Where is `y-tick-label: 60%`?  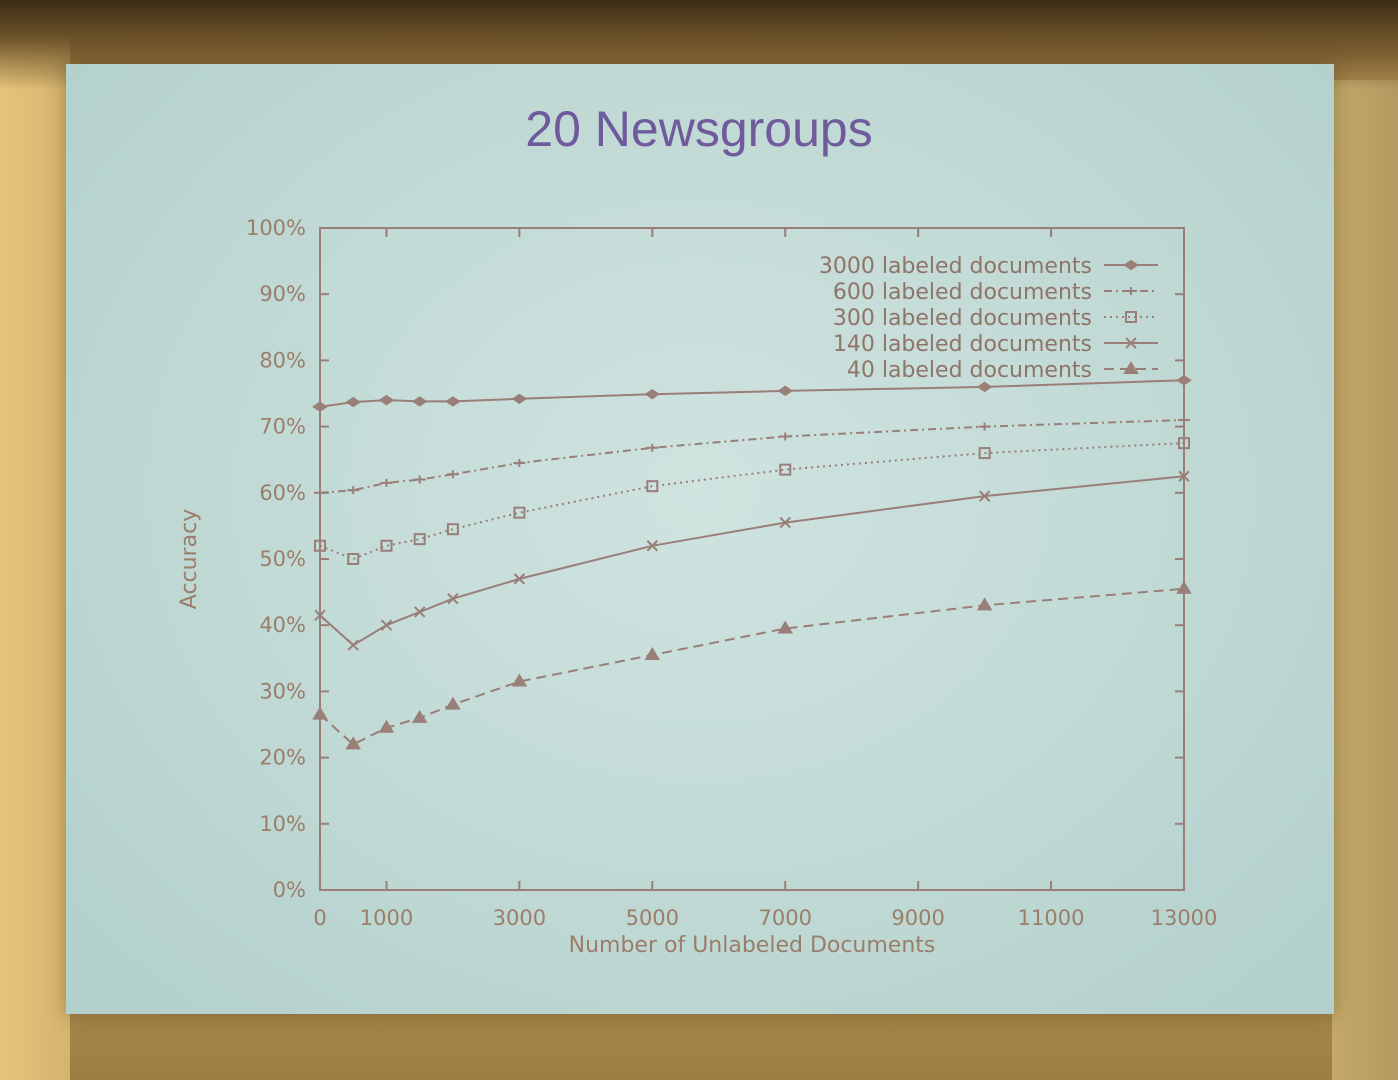 y-tick-label: 60% is located at coordinates (282, 493).